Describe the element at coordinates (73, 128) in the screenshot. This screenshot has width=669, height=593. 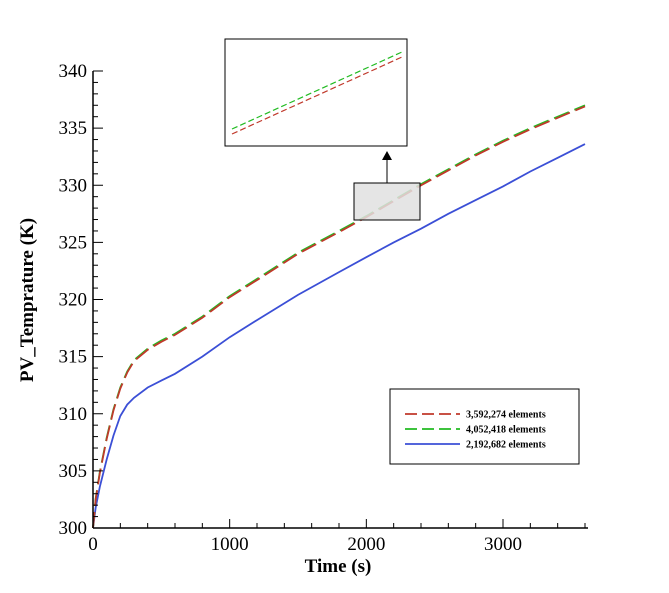
I see `y-tick-label: 335` at that location.